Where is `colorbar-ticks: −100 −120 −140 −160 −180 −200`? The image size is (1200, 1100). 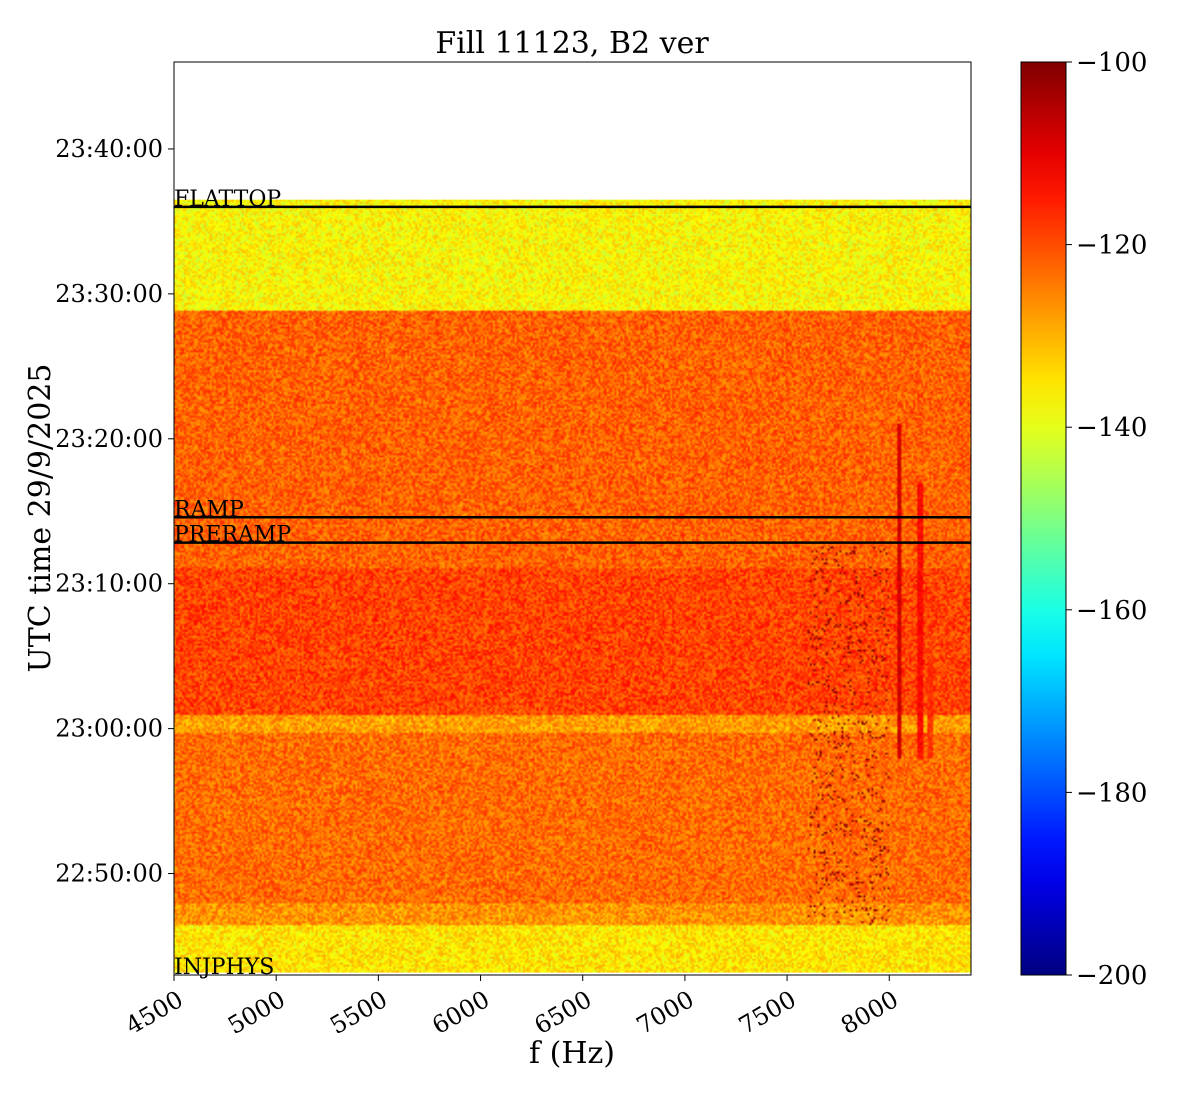
colorbar-ticks: −100 −120 −140 −160 −180 −200 is located at coordinates (1106, 519).